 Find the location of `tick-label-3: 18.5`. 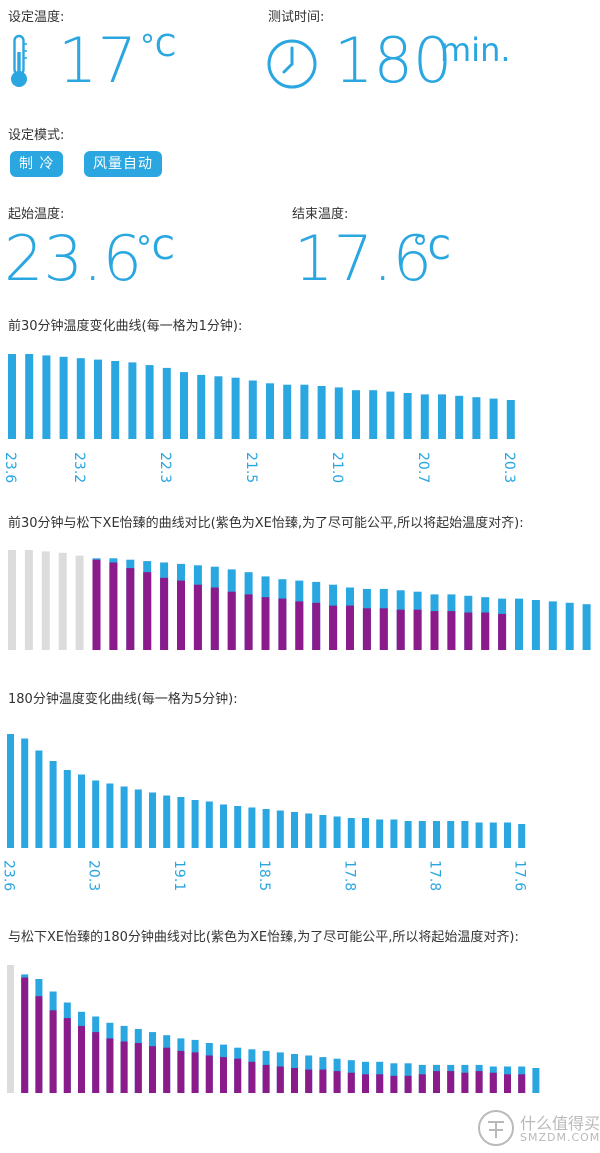

tick-label-3: 18.5 is located at coordinates (264, 875).